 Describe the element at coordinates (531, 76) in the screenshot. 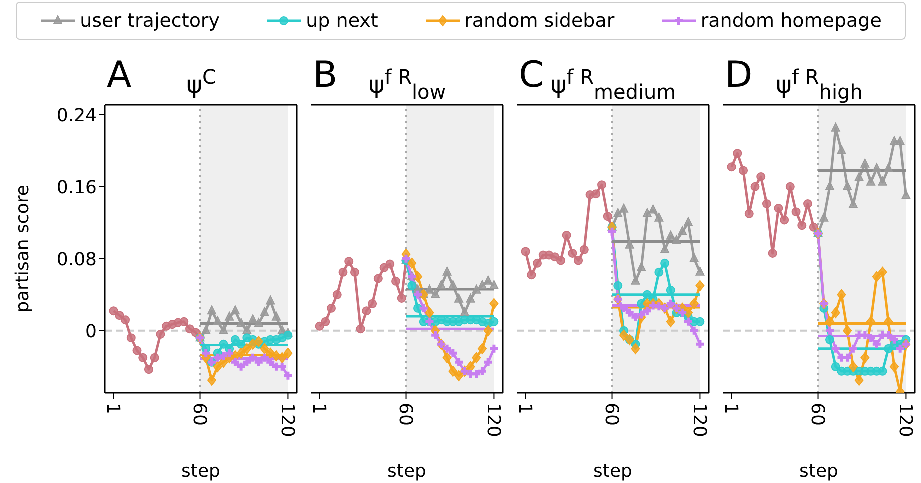

I see `text: C` at that location.